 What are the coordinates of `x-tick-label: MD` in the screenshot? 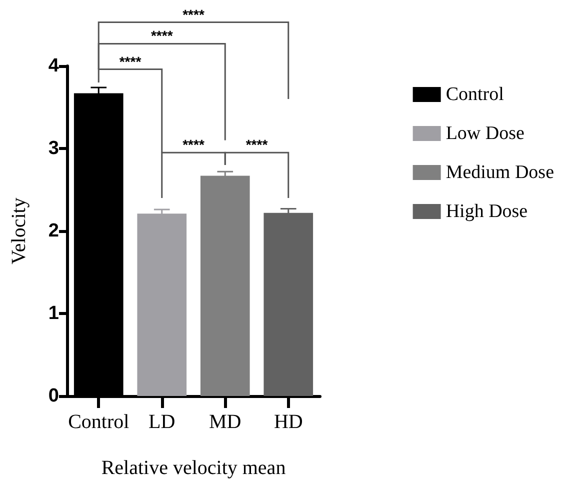 It's located at (225, 422).